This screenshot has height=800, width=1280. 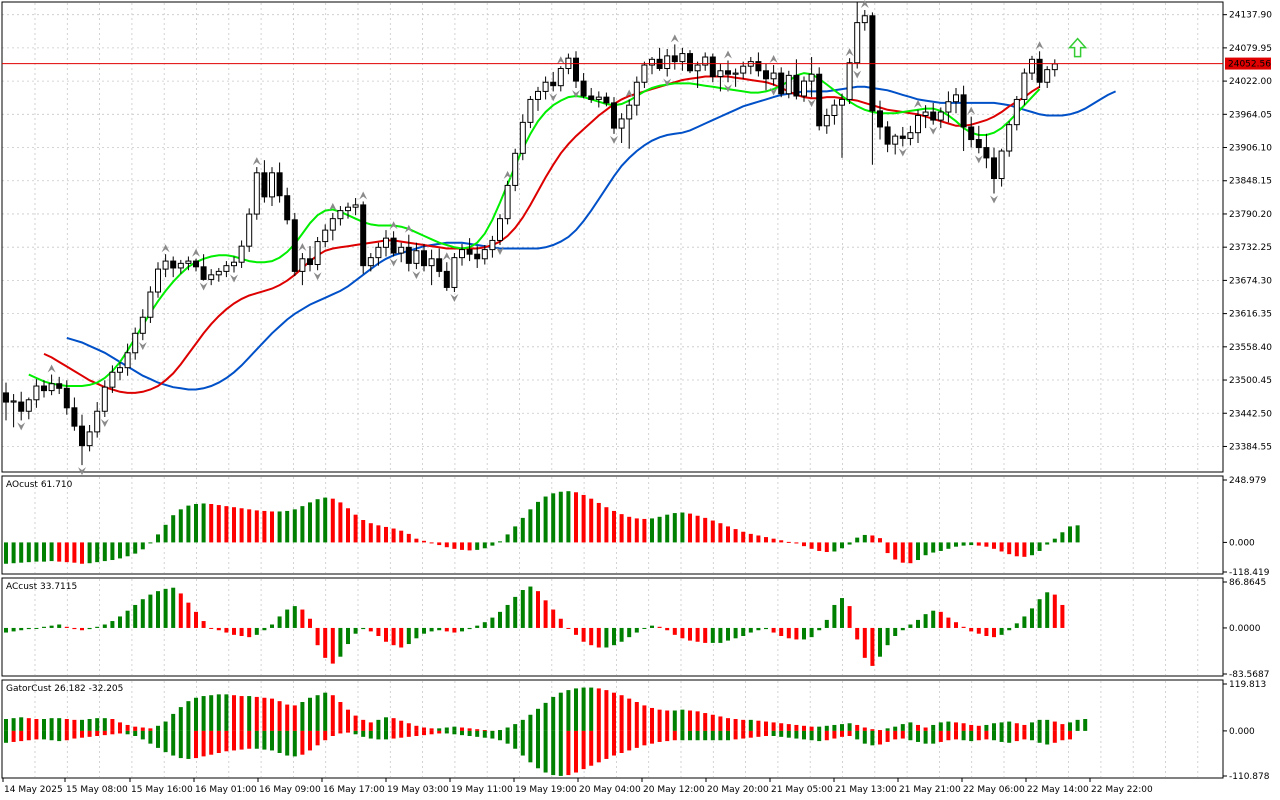 I want to click on price-tick-label: 23848.15, so click(x=1250, y=182).